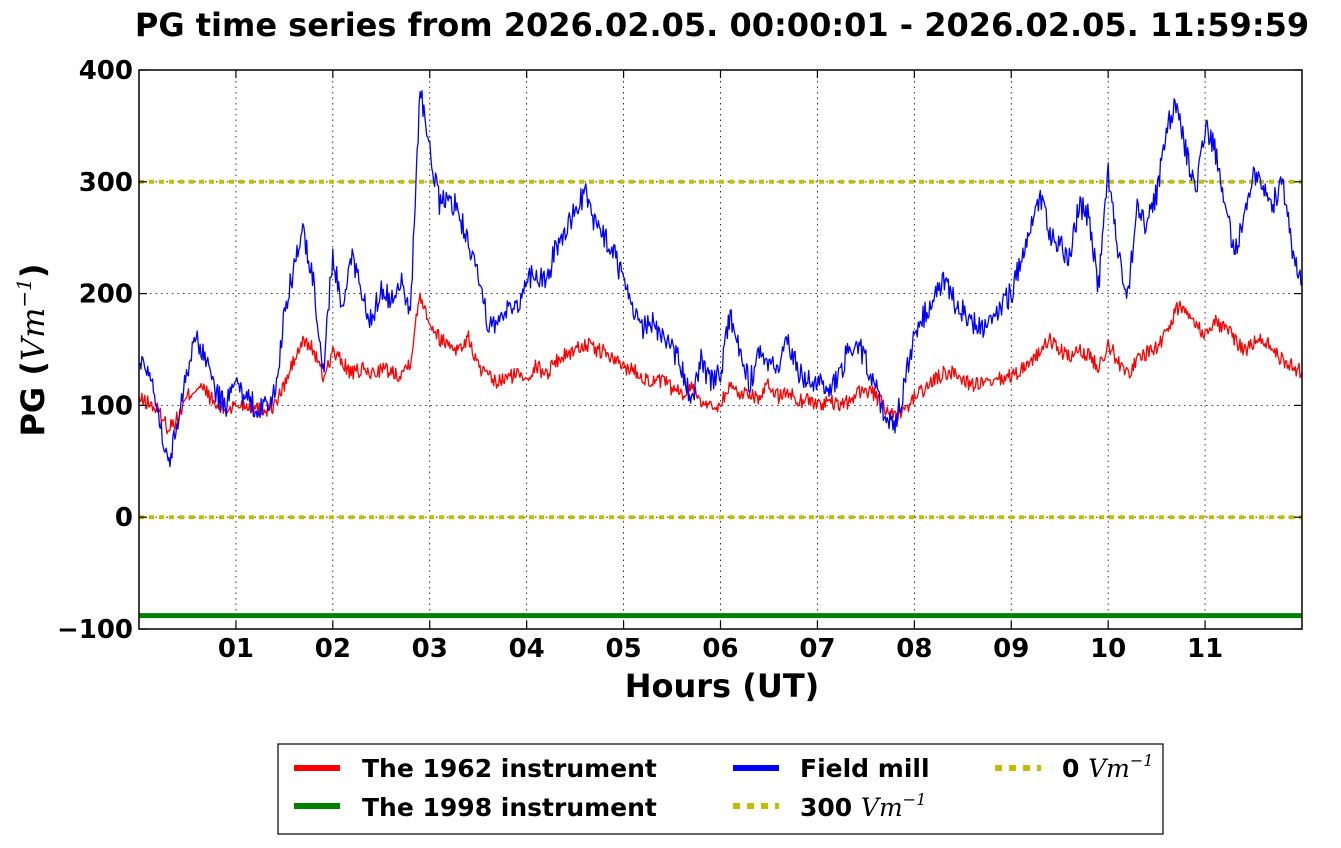 The image size is (1341, 848). I want to click on y-tick-label-300: 300, so click(106, 183).